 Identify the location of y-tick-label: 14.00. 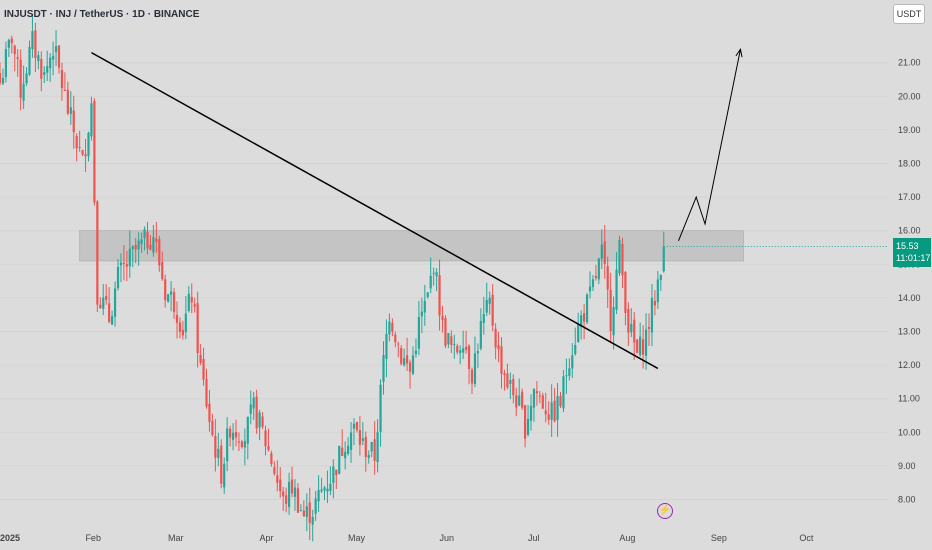
(909, 298).